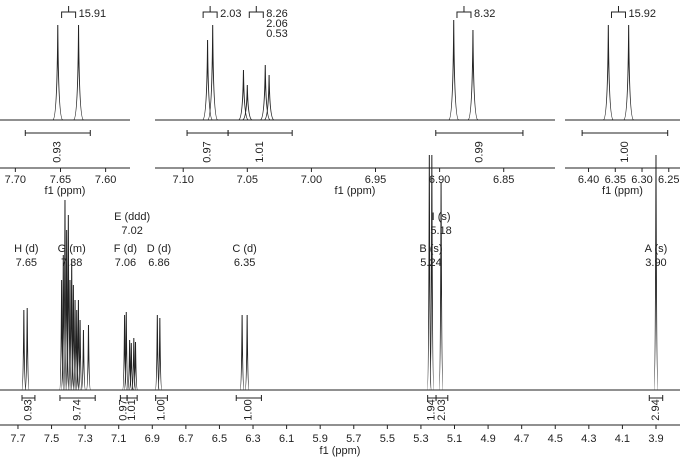  What do you see at coordinates (420, 439) in the screenshot?
I see `x-tick-label: 5.3` at bounding box center [420, 439].